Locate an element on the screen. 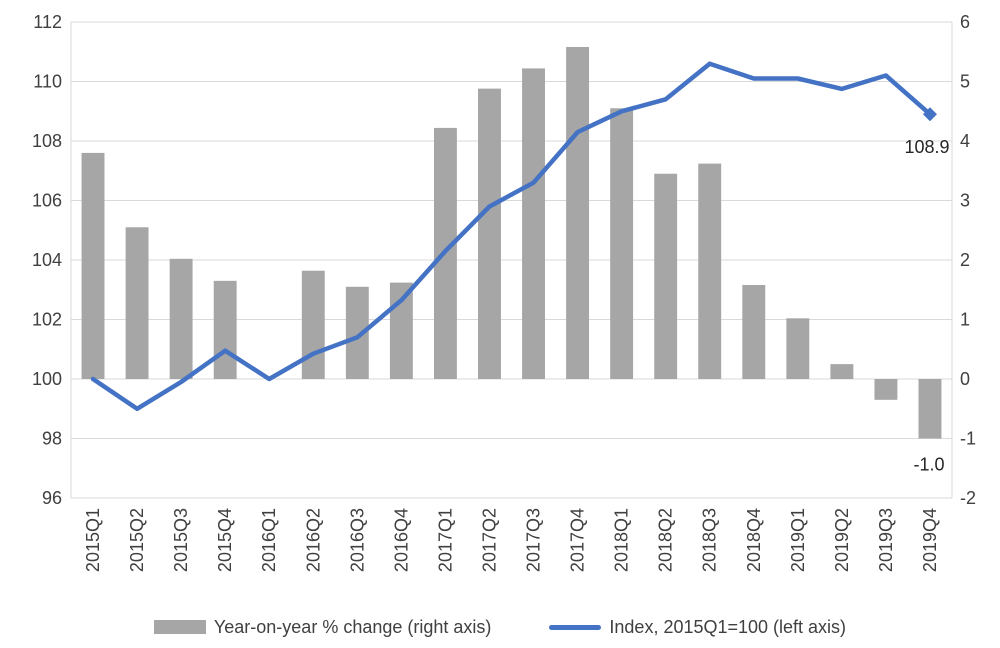 The image size is (1000, 648). left-tick-label: 106 is located at coordinates (47, 201).